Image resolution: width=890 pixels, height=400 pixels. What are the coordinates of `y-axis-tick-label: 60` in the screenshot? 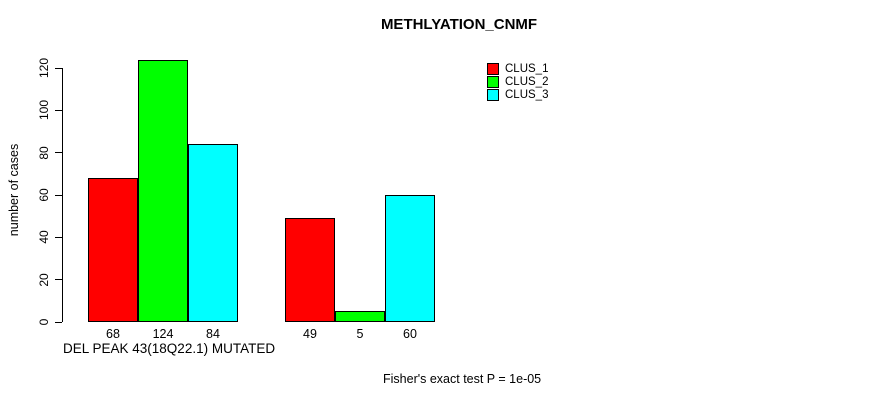 It's located at (44, 195).